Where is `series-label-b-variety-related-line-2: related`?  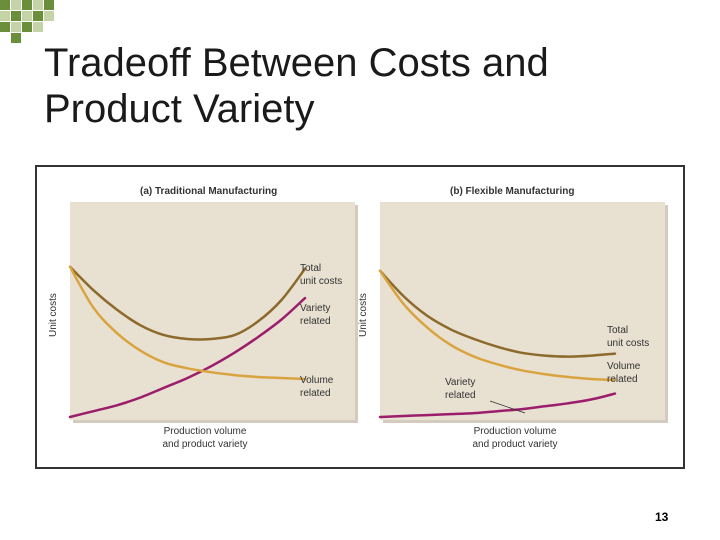
series-label-b-variety-related-line-2: related is located at coordinates (460, 395).